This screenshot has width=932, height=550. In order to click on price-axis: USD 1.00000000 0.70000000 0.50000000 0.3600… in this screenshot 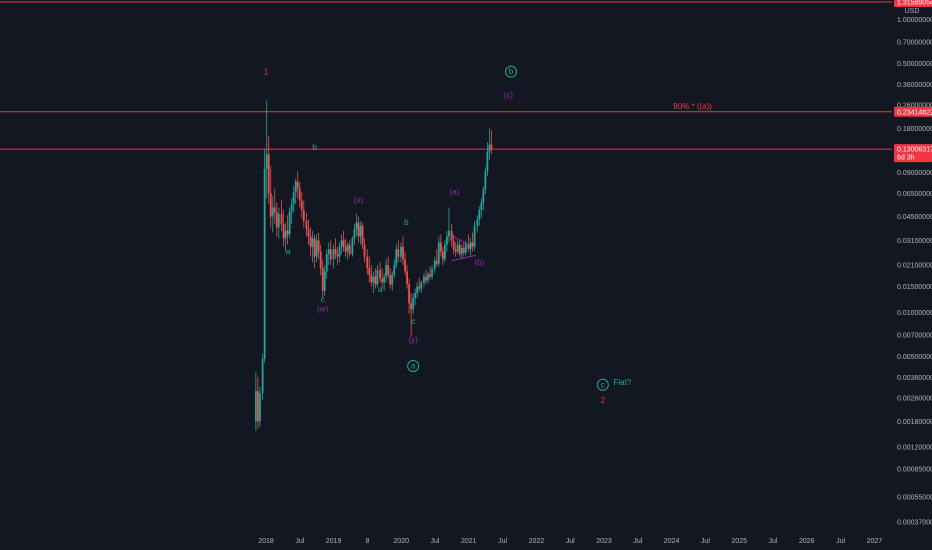, I will do `click(914, 267)`.